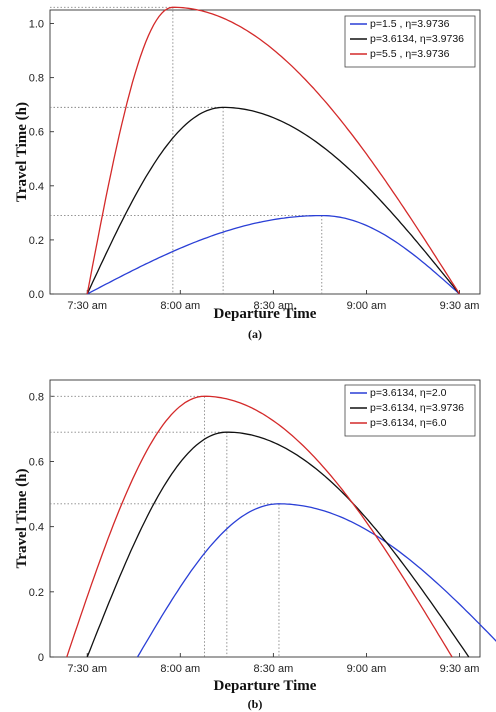  What do you see at coordinates (255, 704) in the screenshot?
I see `panel-caption: (b)` at bounding box center [255, 704].